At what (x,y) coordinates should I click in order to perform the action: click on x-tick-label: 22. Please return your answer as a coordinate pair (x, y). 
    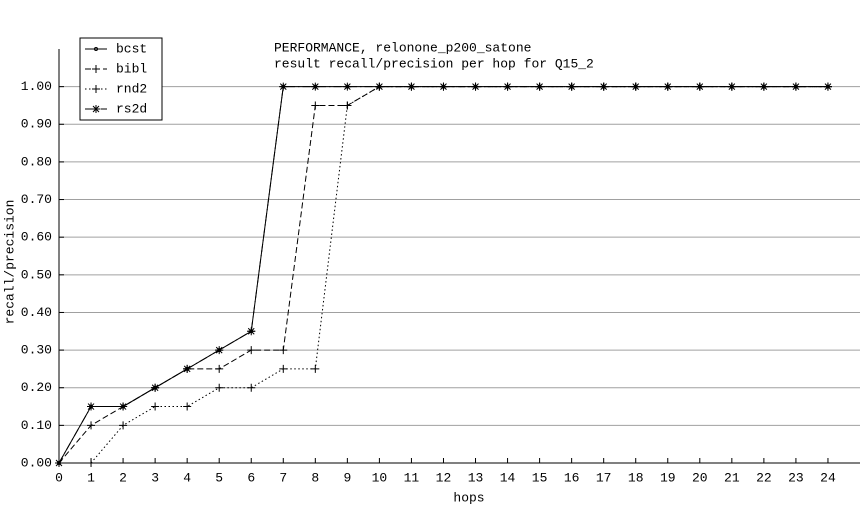
    Looking at the image, I should click on (764, 477).